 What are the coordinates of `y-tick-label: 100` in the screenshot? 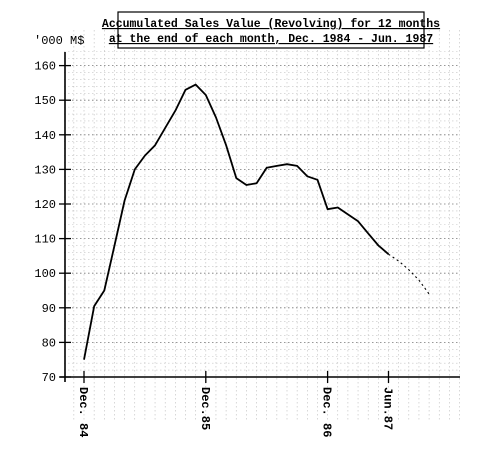 It's located at (45, 274).